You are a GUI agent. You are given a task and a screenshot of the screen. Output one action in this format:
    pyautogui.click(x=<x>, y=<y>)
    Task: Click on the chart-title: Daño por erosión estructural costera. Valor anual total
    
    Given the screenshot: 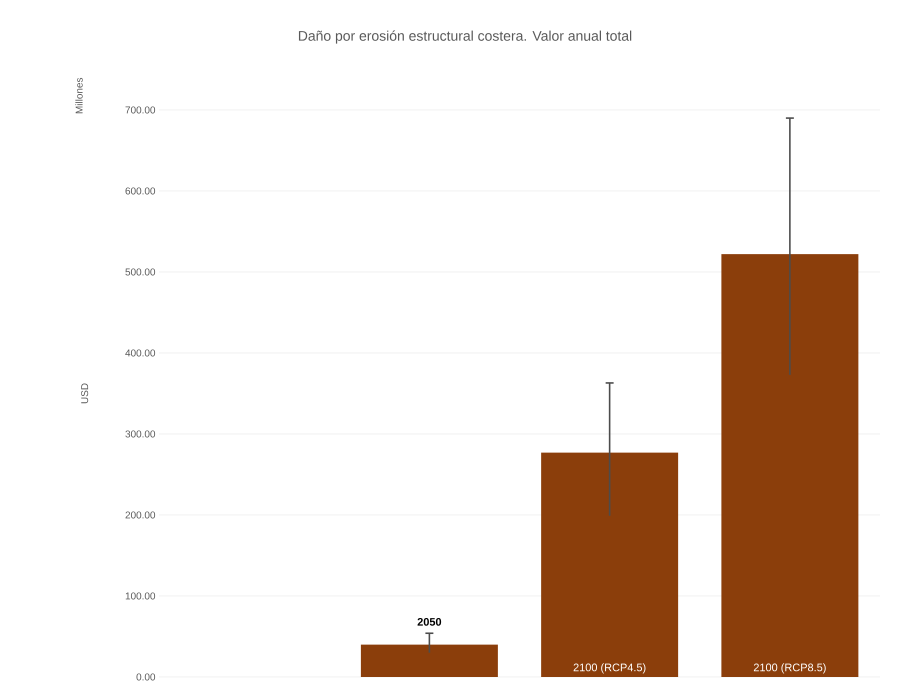 What is the action you would take?
    pyautogui.click(x=465, y=37)
    